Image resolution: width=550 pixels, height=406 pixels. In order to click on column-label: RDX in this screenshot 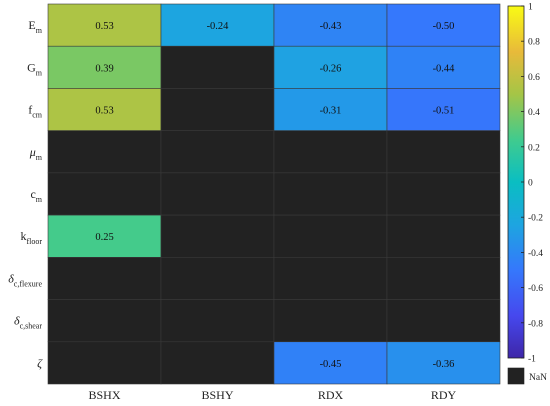, I will do `click(331, 395)`.